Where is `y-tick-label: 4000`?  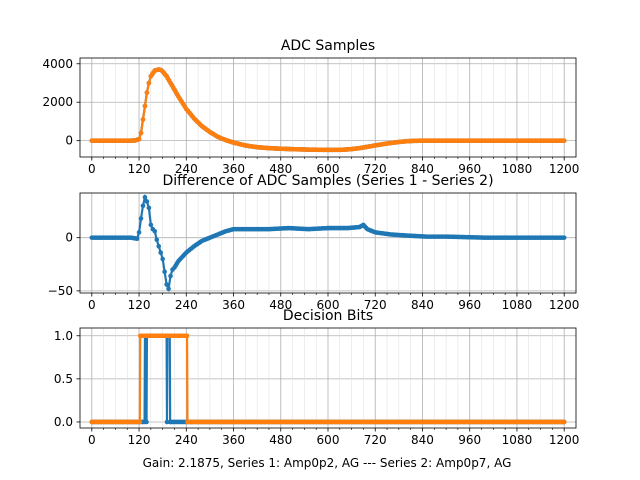
y-tick-label: 4000 is located at coordinates (57, 64).